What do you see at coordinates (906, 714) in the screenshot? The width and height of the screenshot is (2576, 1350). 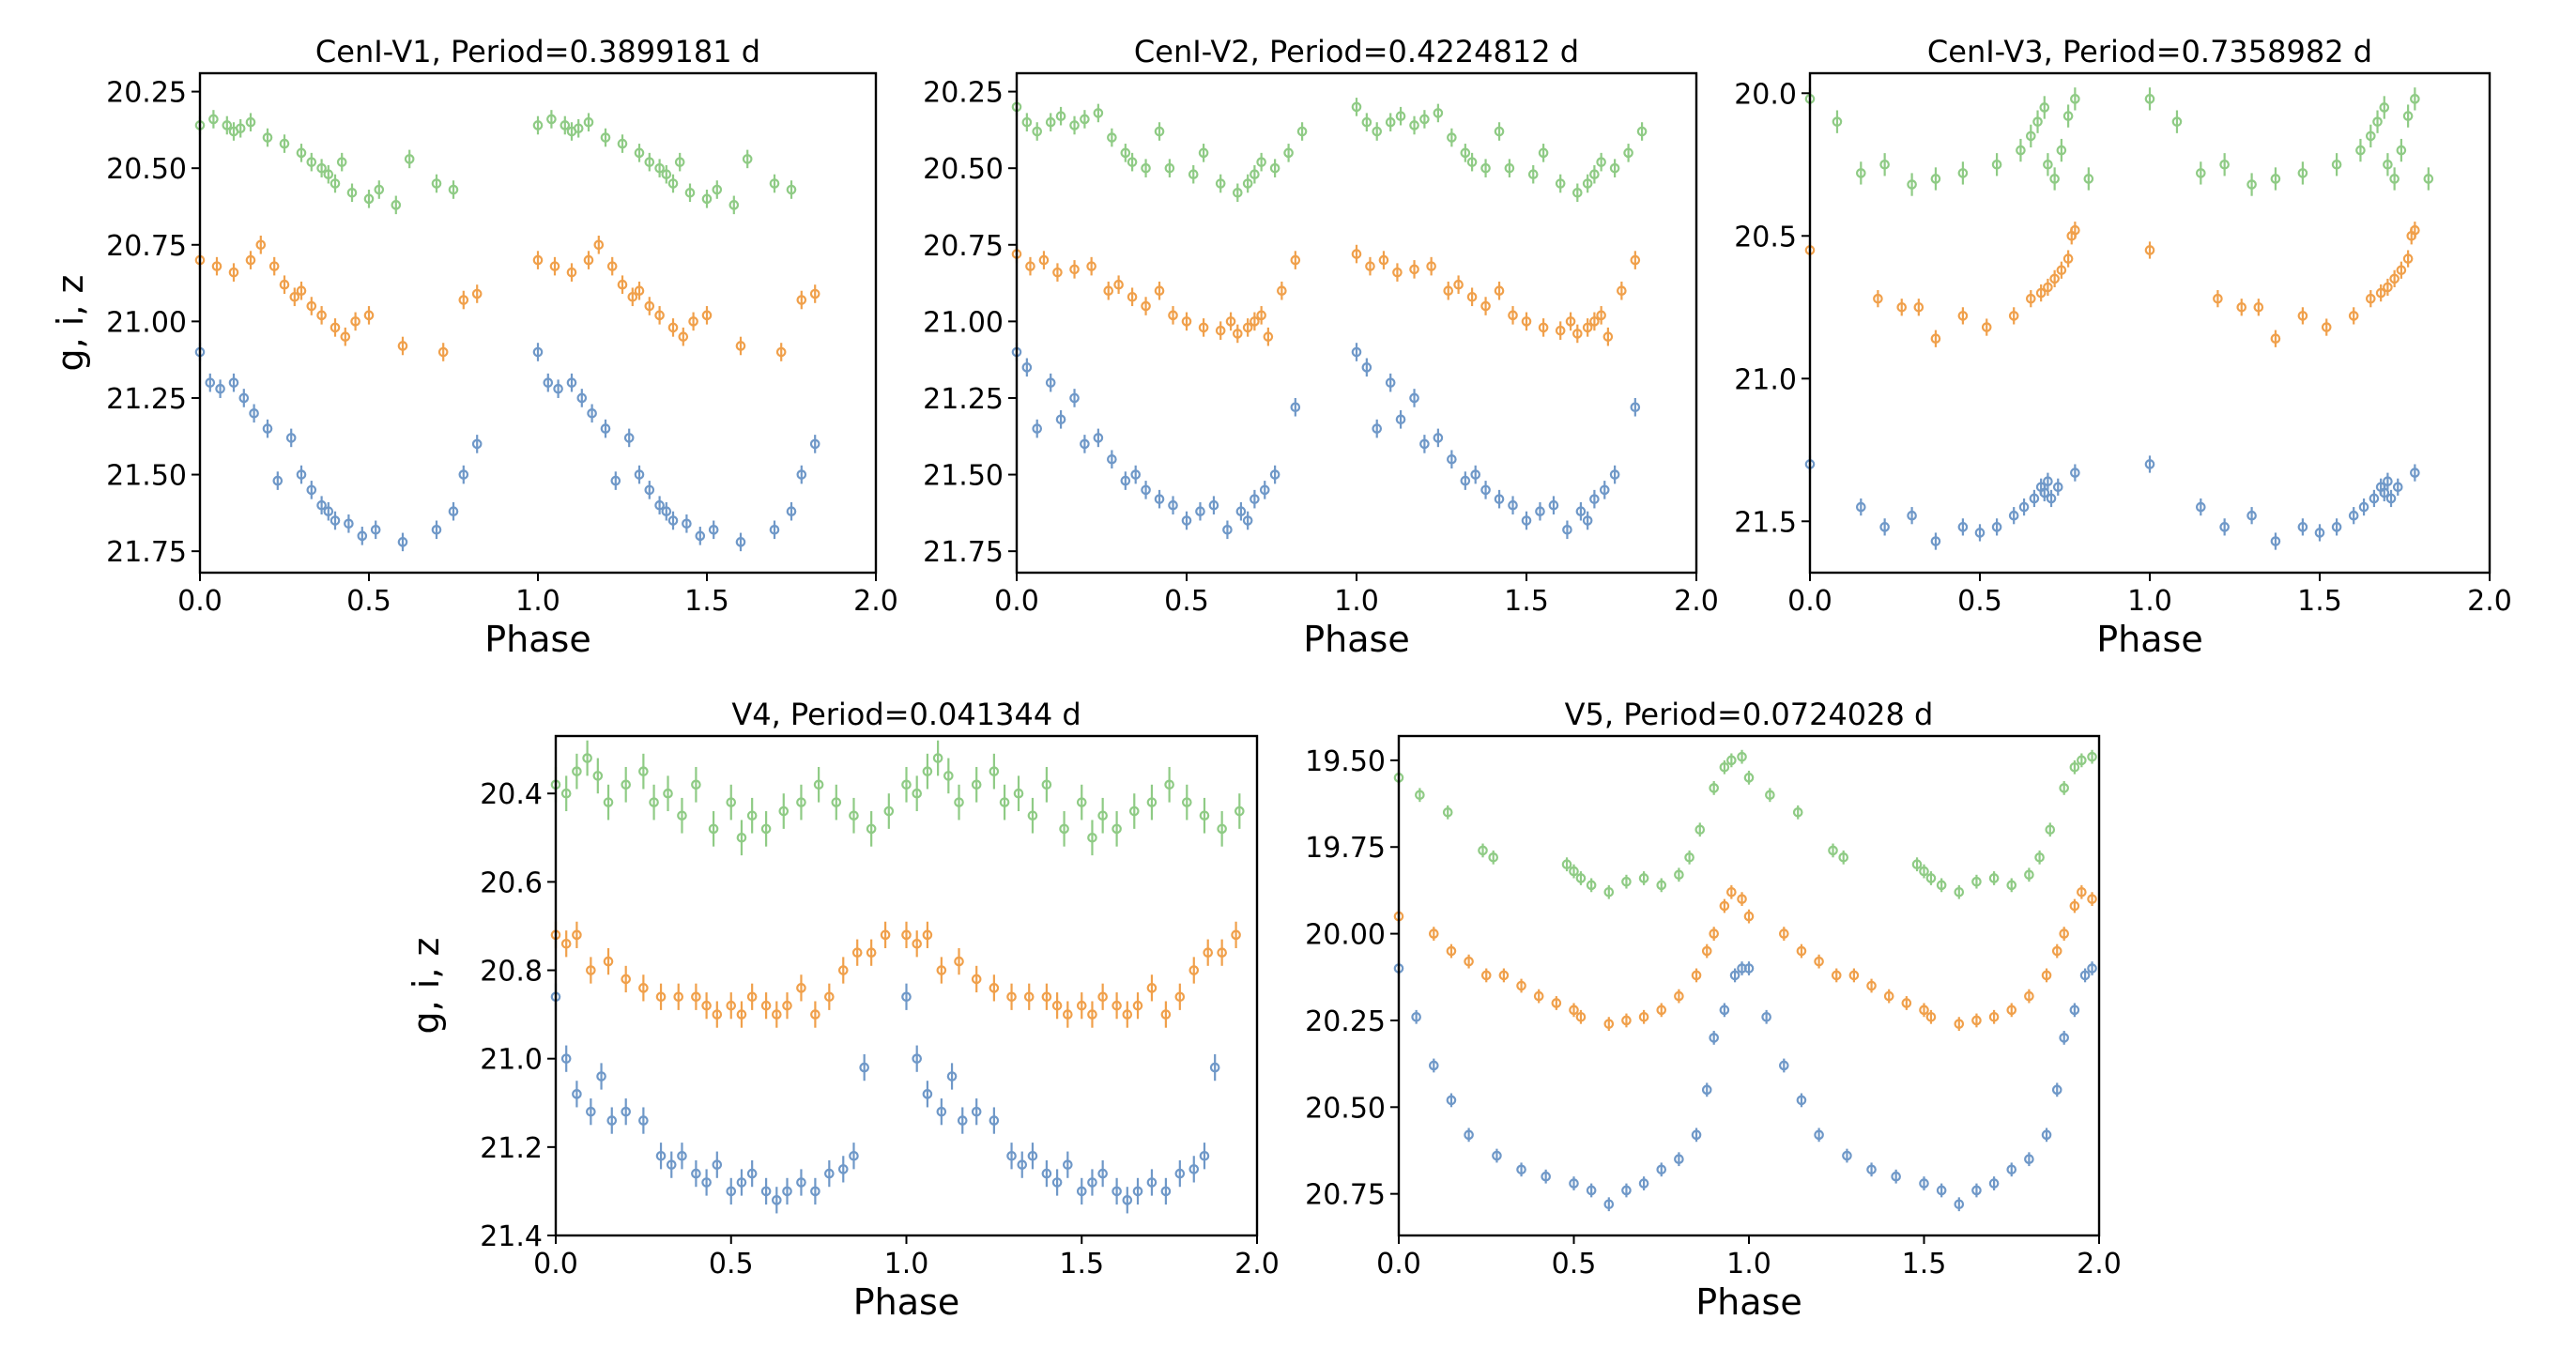 I see `panel-title: V4, Period=0.041344 d` at bounding box center [906, 714].